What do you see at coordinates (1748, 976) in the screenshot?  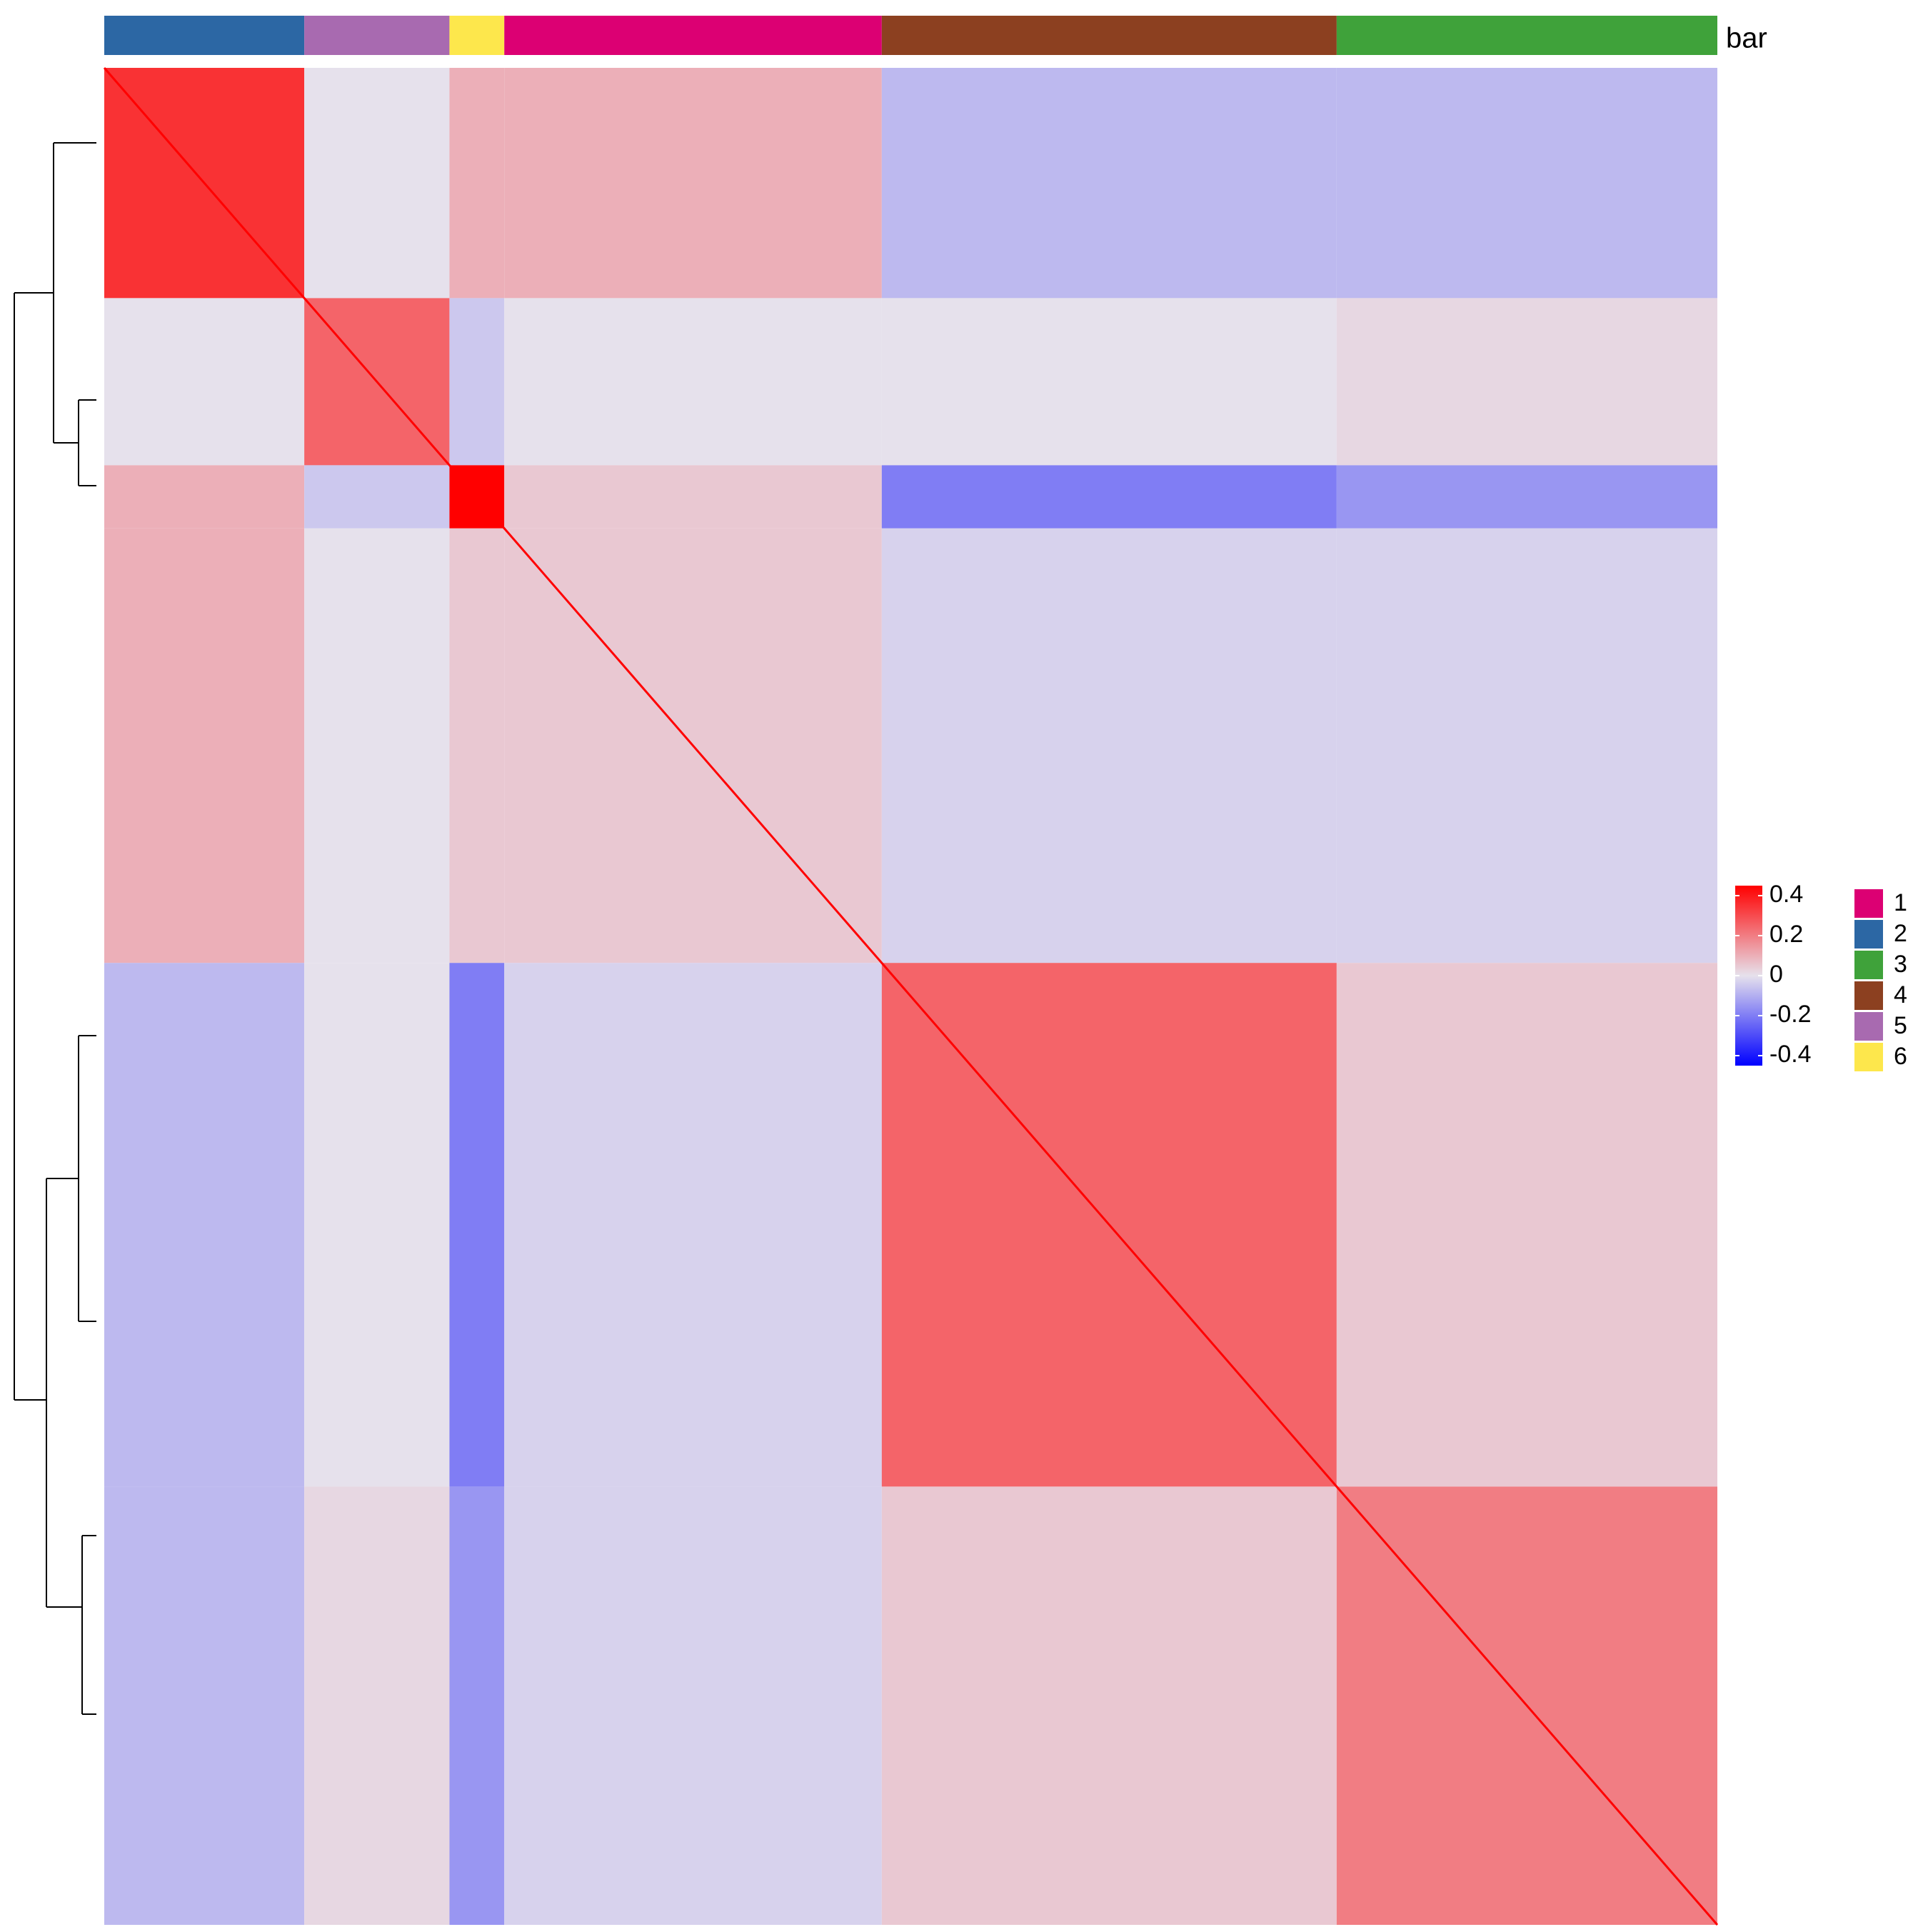 I see `colorbar` at bounding box center [1748, 976].